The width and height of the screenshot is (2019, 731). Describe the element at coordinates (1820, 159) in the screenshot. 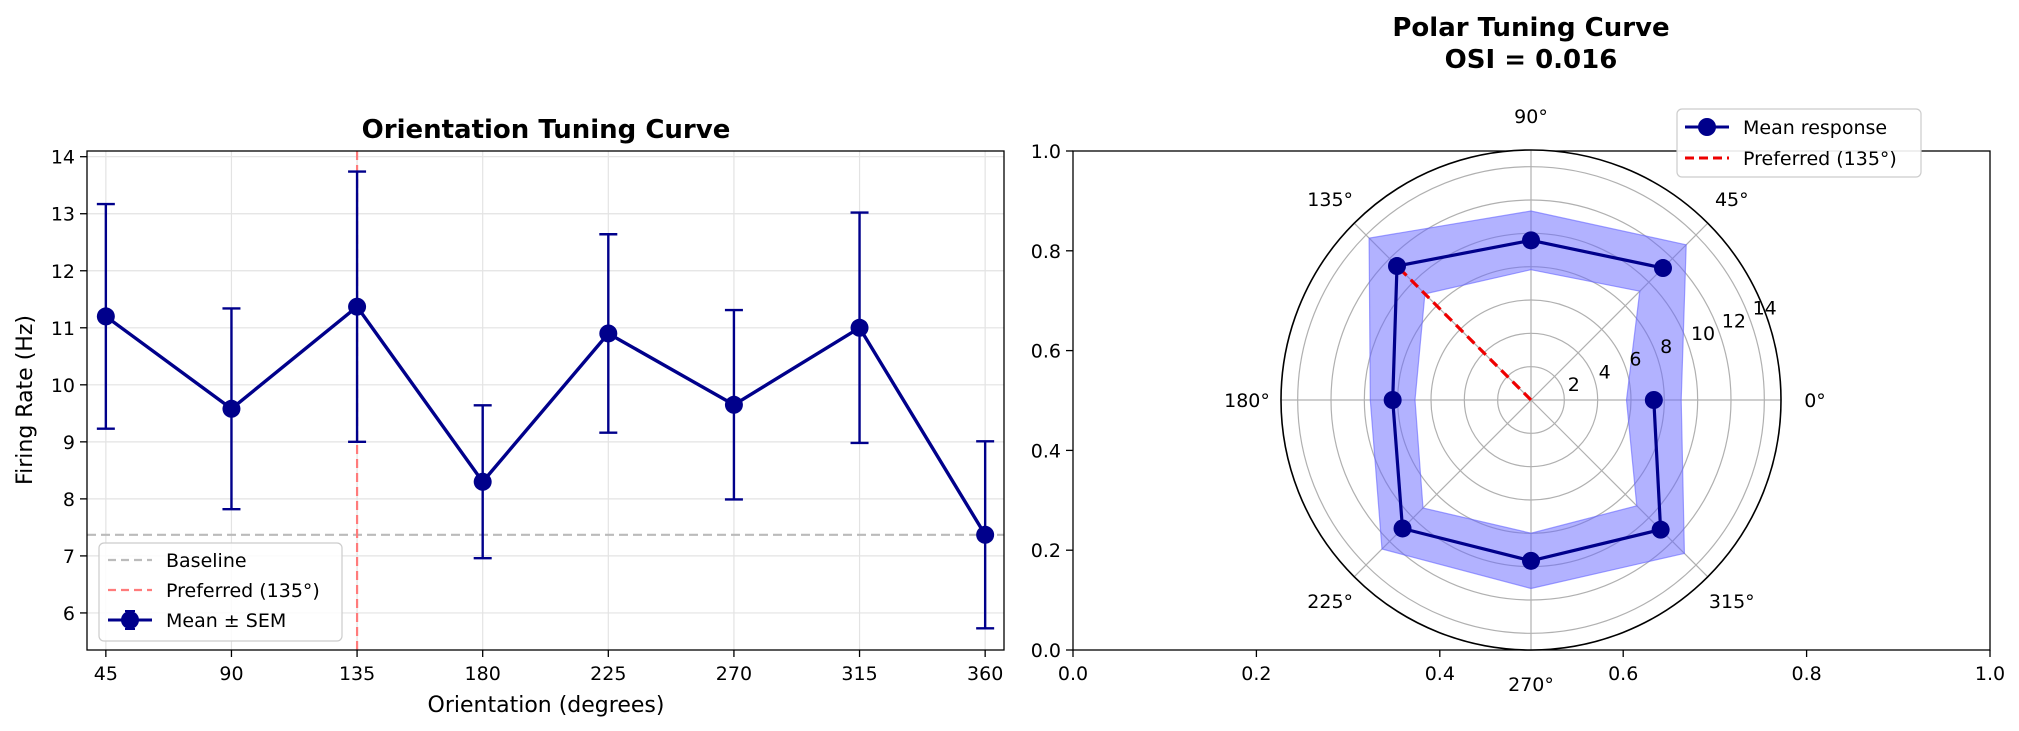

I see `legend-polar-preferred-label: Preferred (135°)` at that location.